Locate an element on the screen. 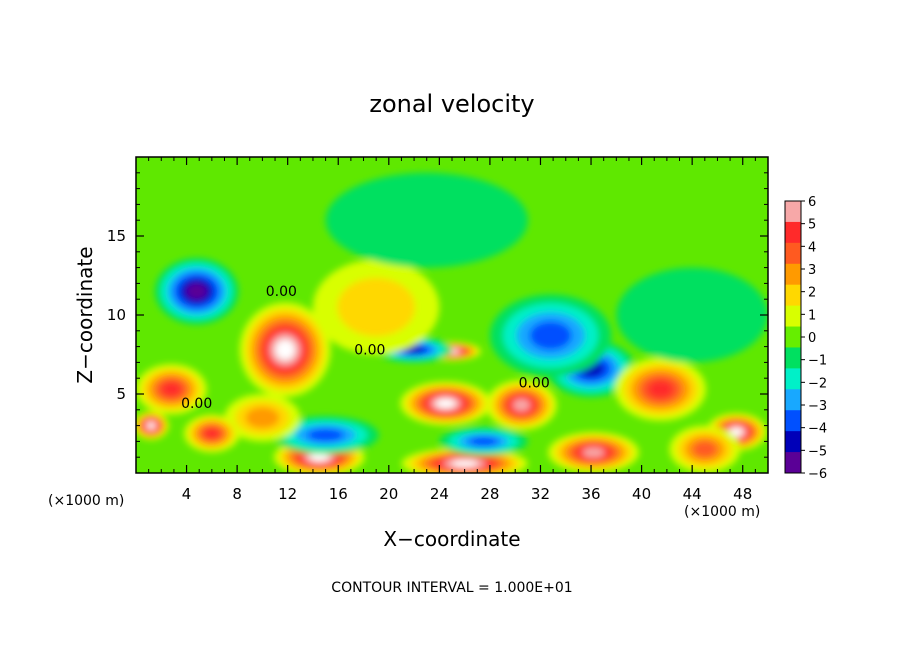 This screenshot has width=904, height=654. colorbar-label: 6 is located at coordinates (812, 202).